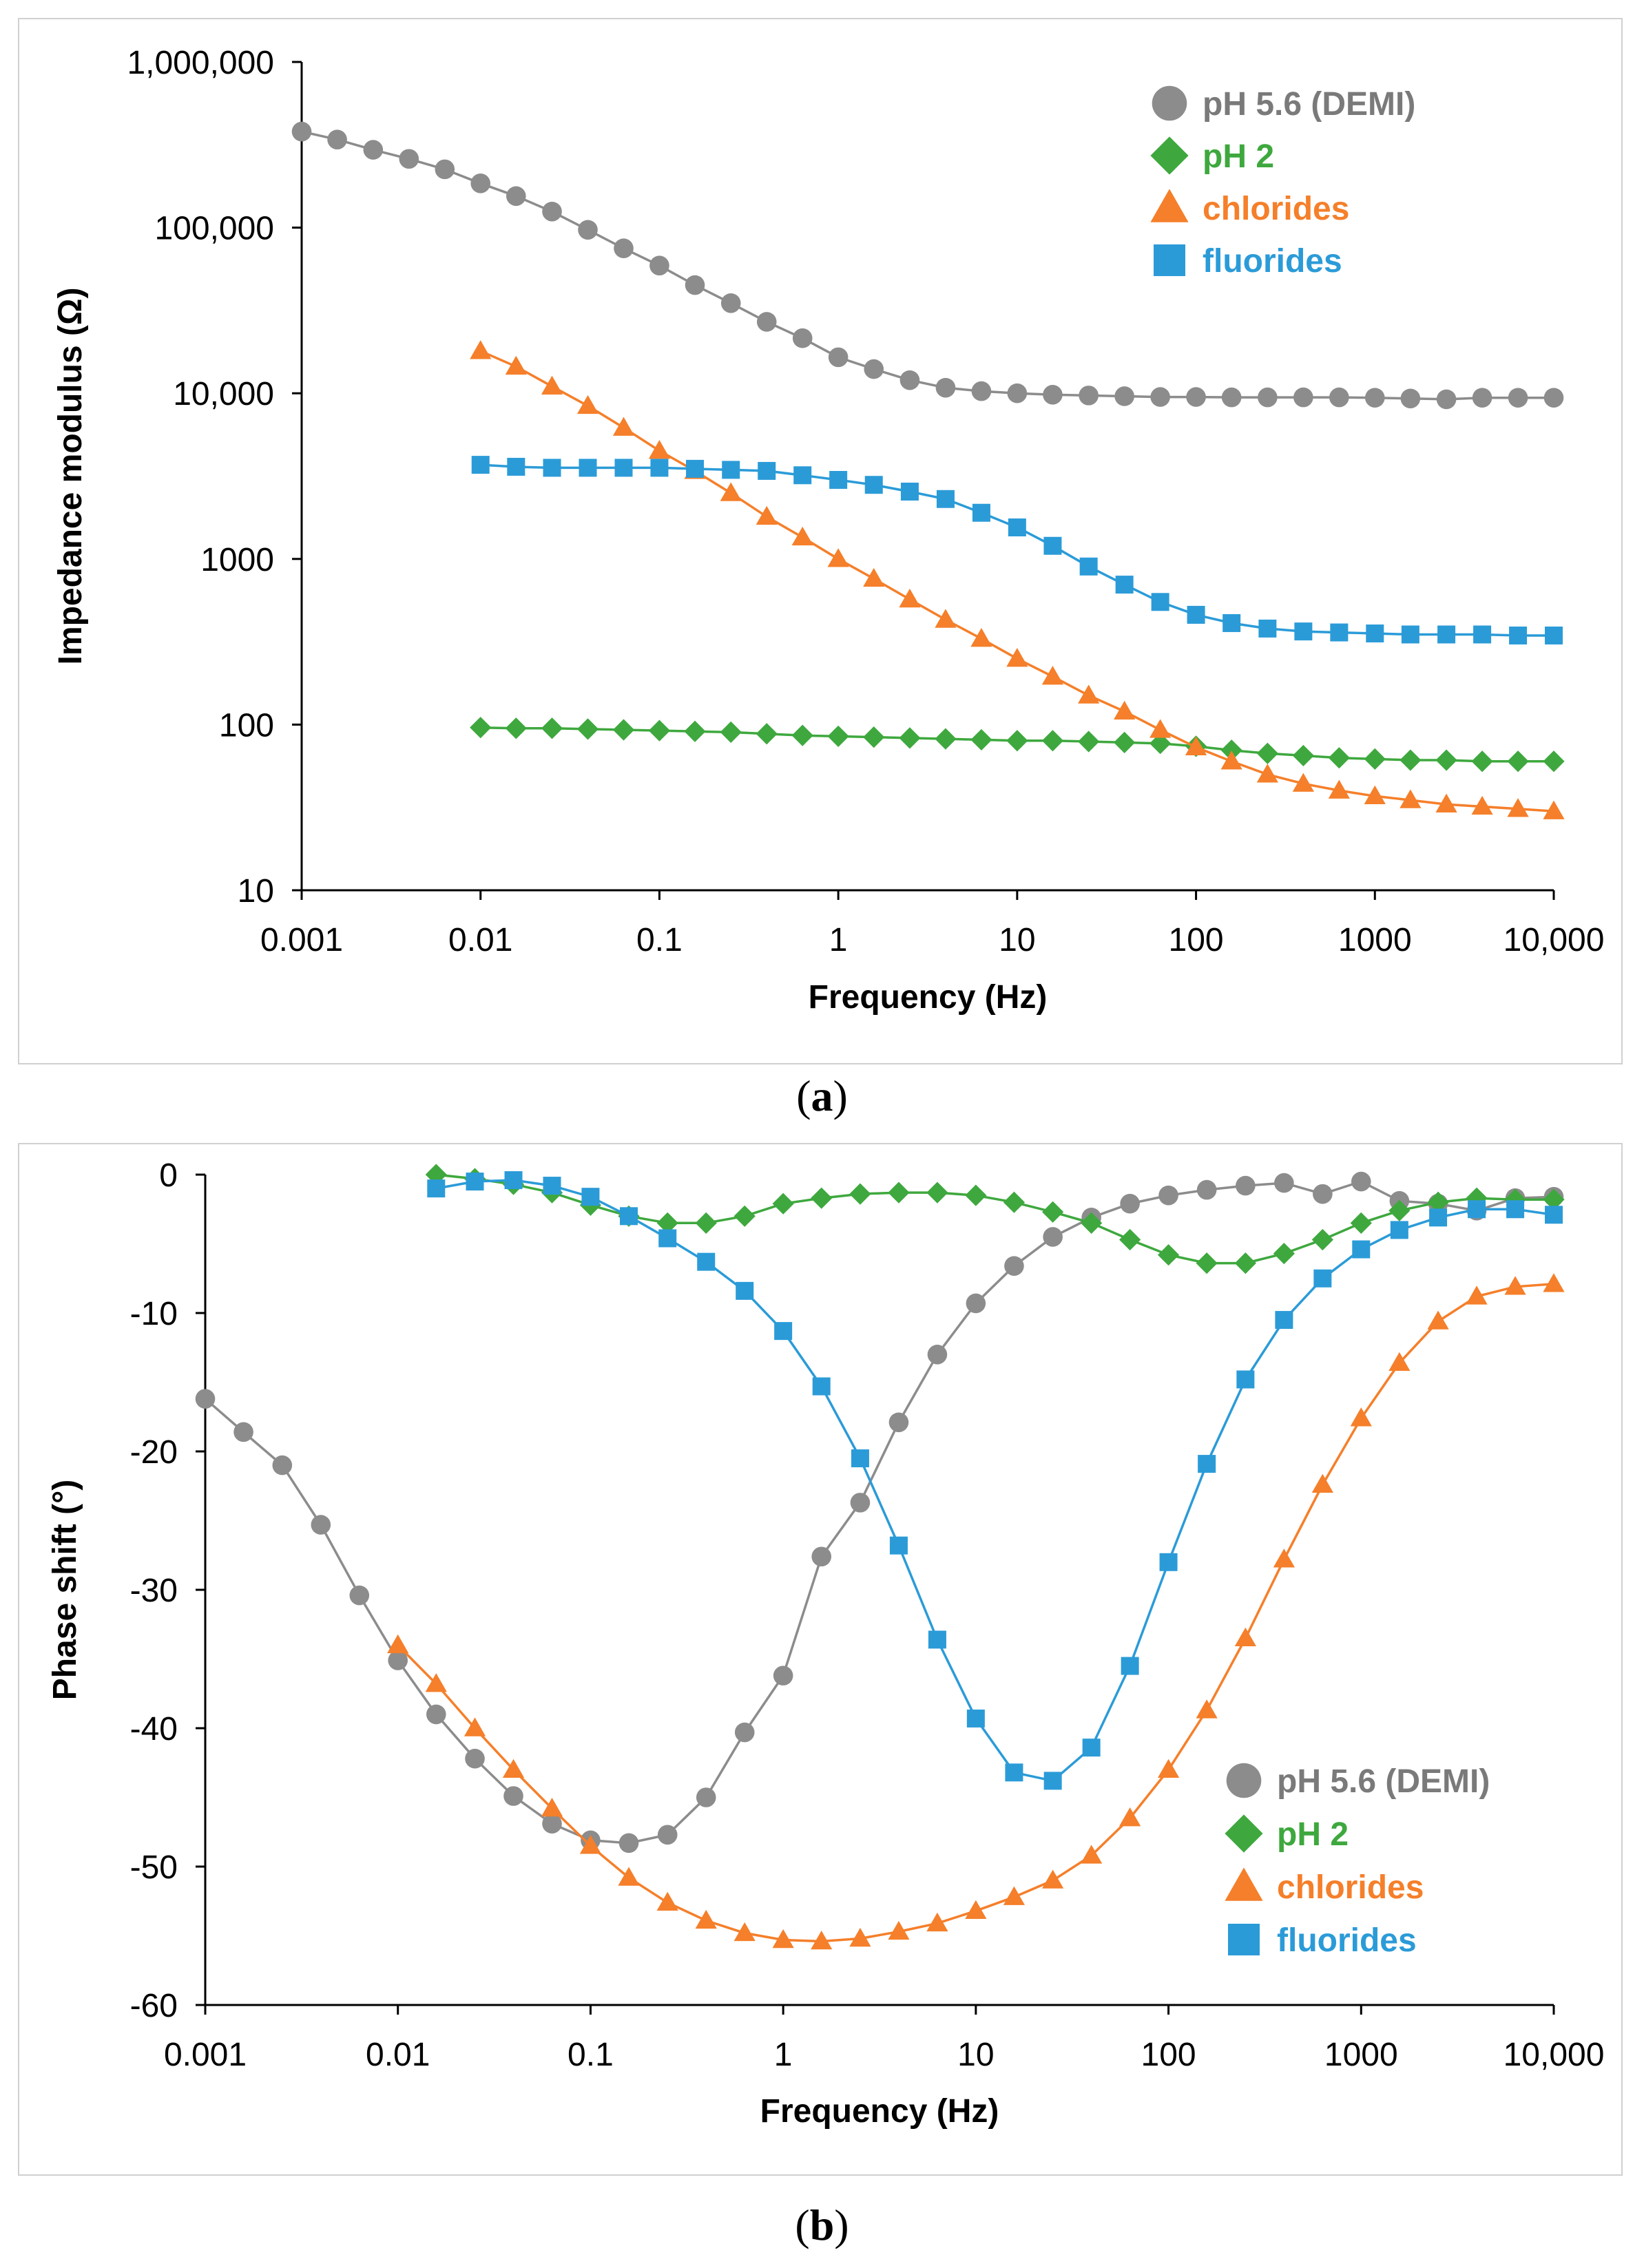  What do you see at coordinates (205, 2055) in the screenshot?
I see `x-tick-label: 0.001` at bounding box center [205, 2055].